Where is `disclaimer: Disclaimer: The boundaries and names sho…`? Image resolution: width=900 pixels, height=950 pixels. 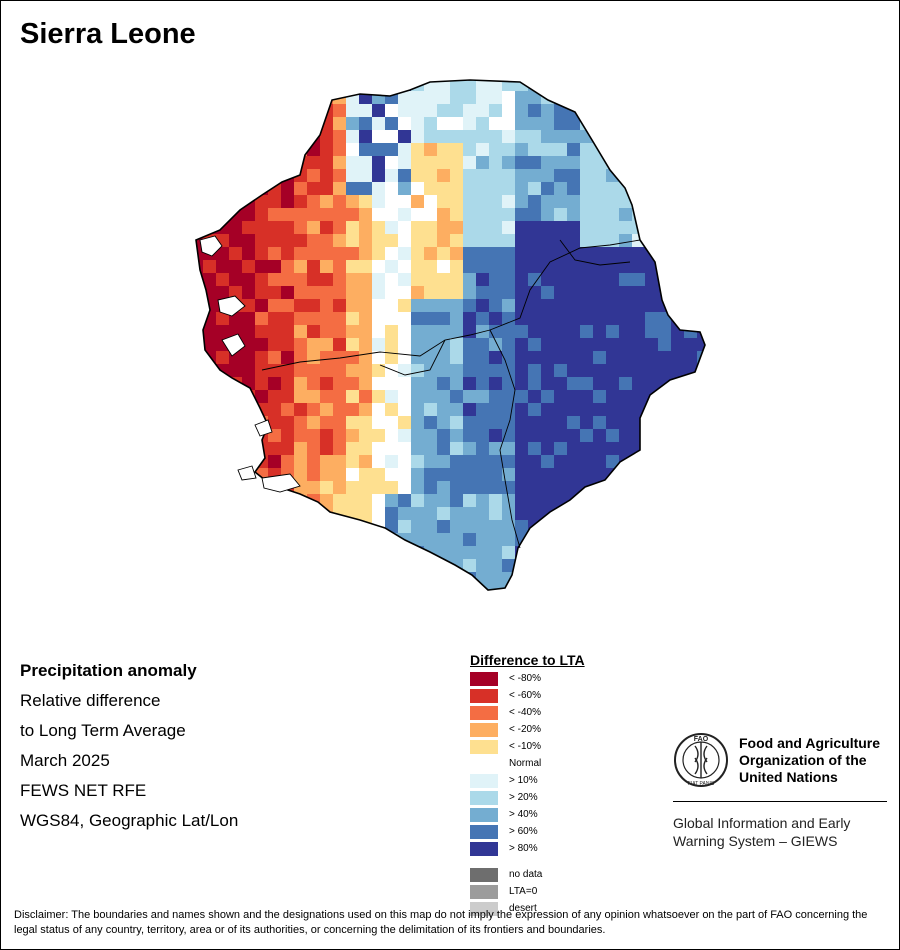 disclaimer: Disclaimer: The boundaries and names sho… is located at coordinates (441, 922).